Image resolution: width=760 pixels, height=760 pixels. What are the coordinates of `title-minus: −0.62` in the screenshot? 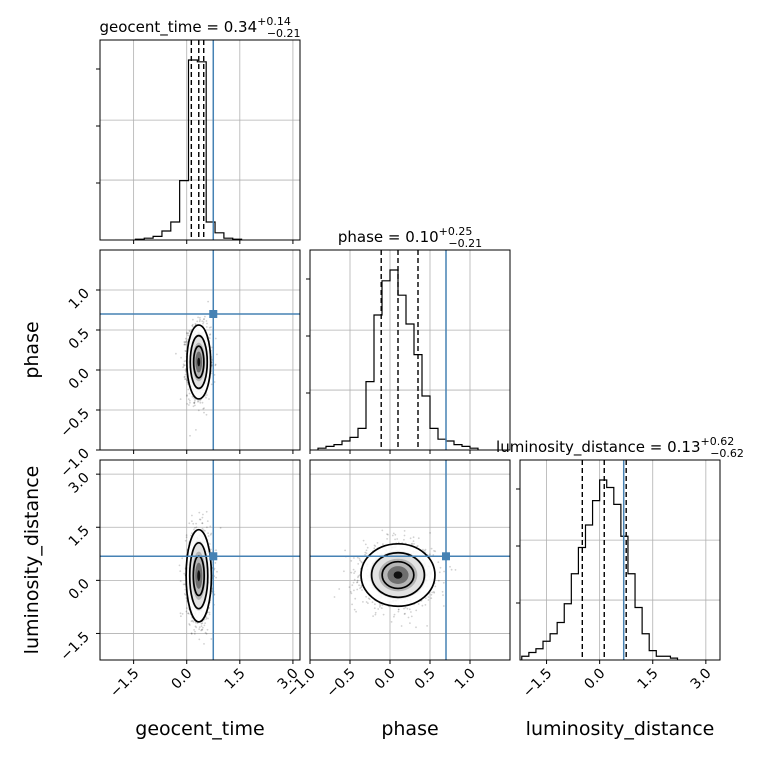 It's located at (727, 453).